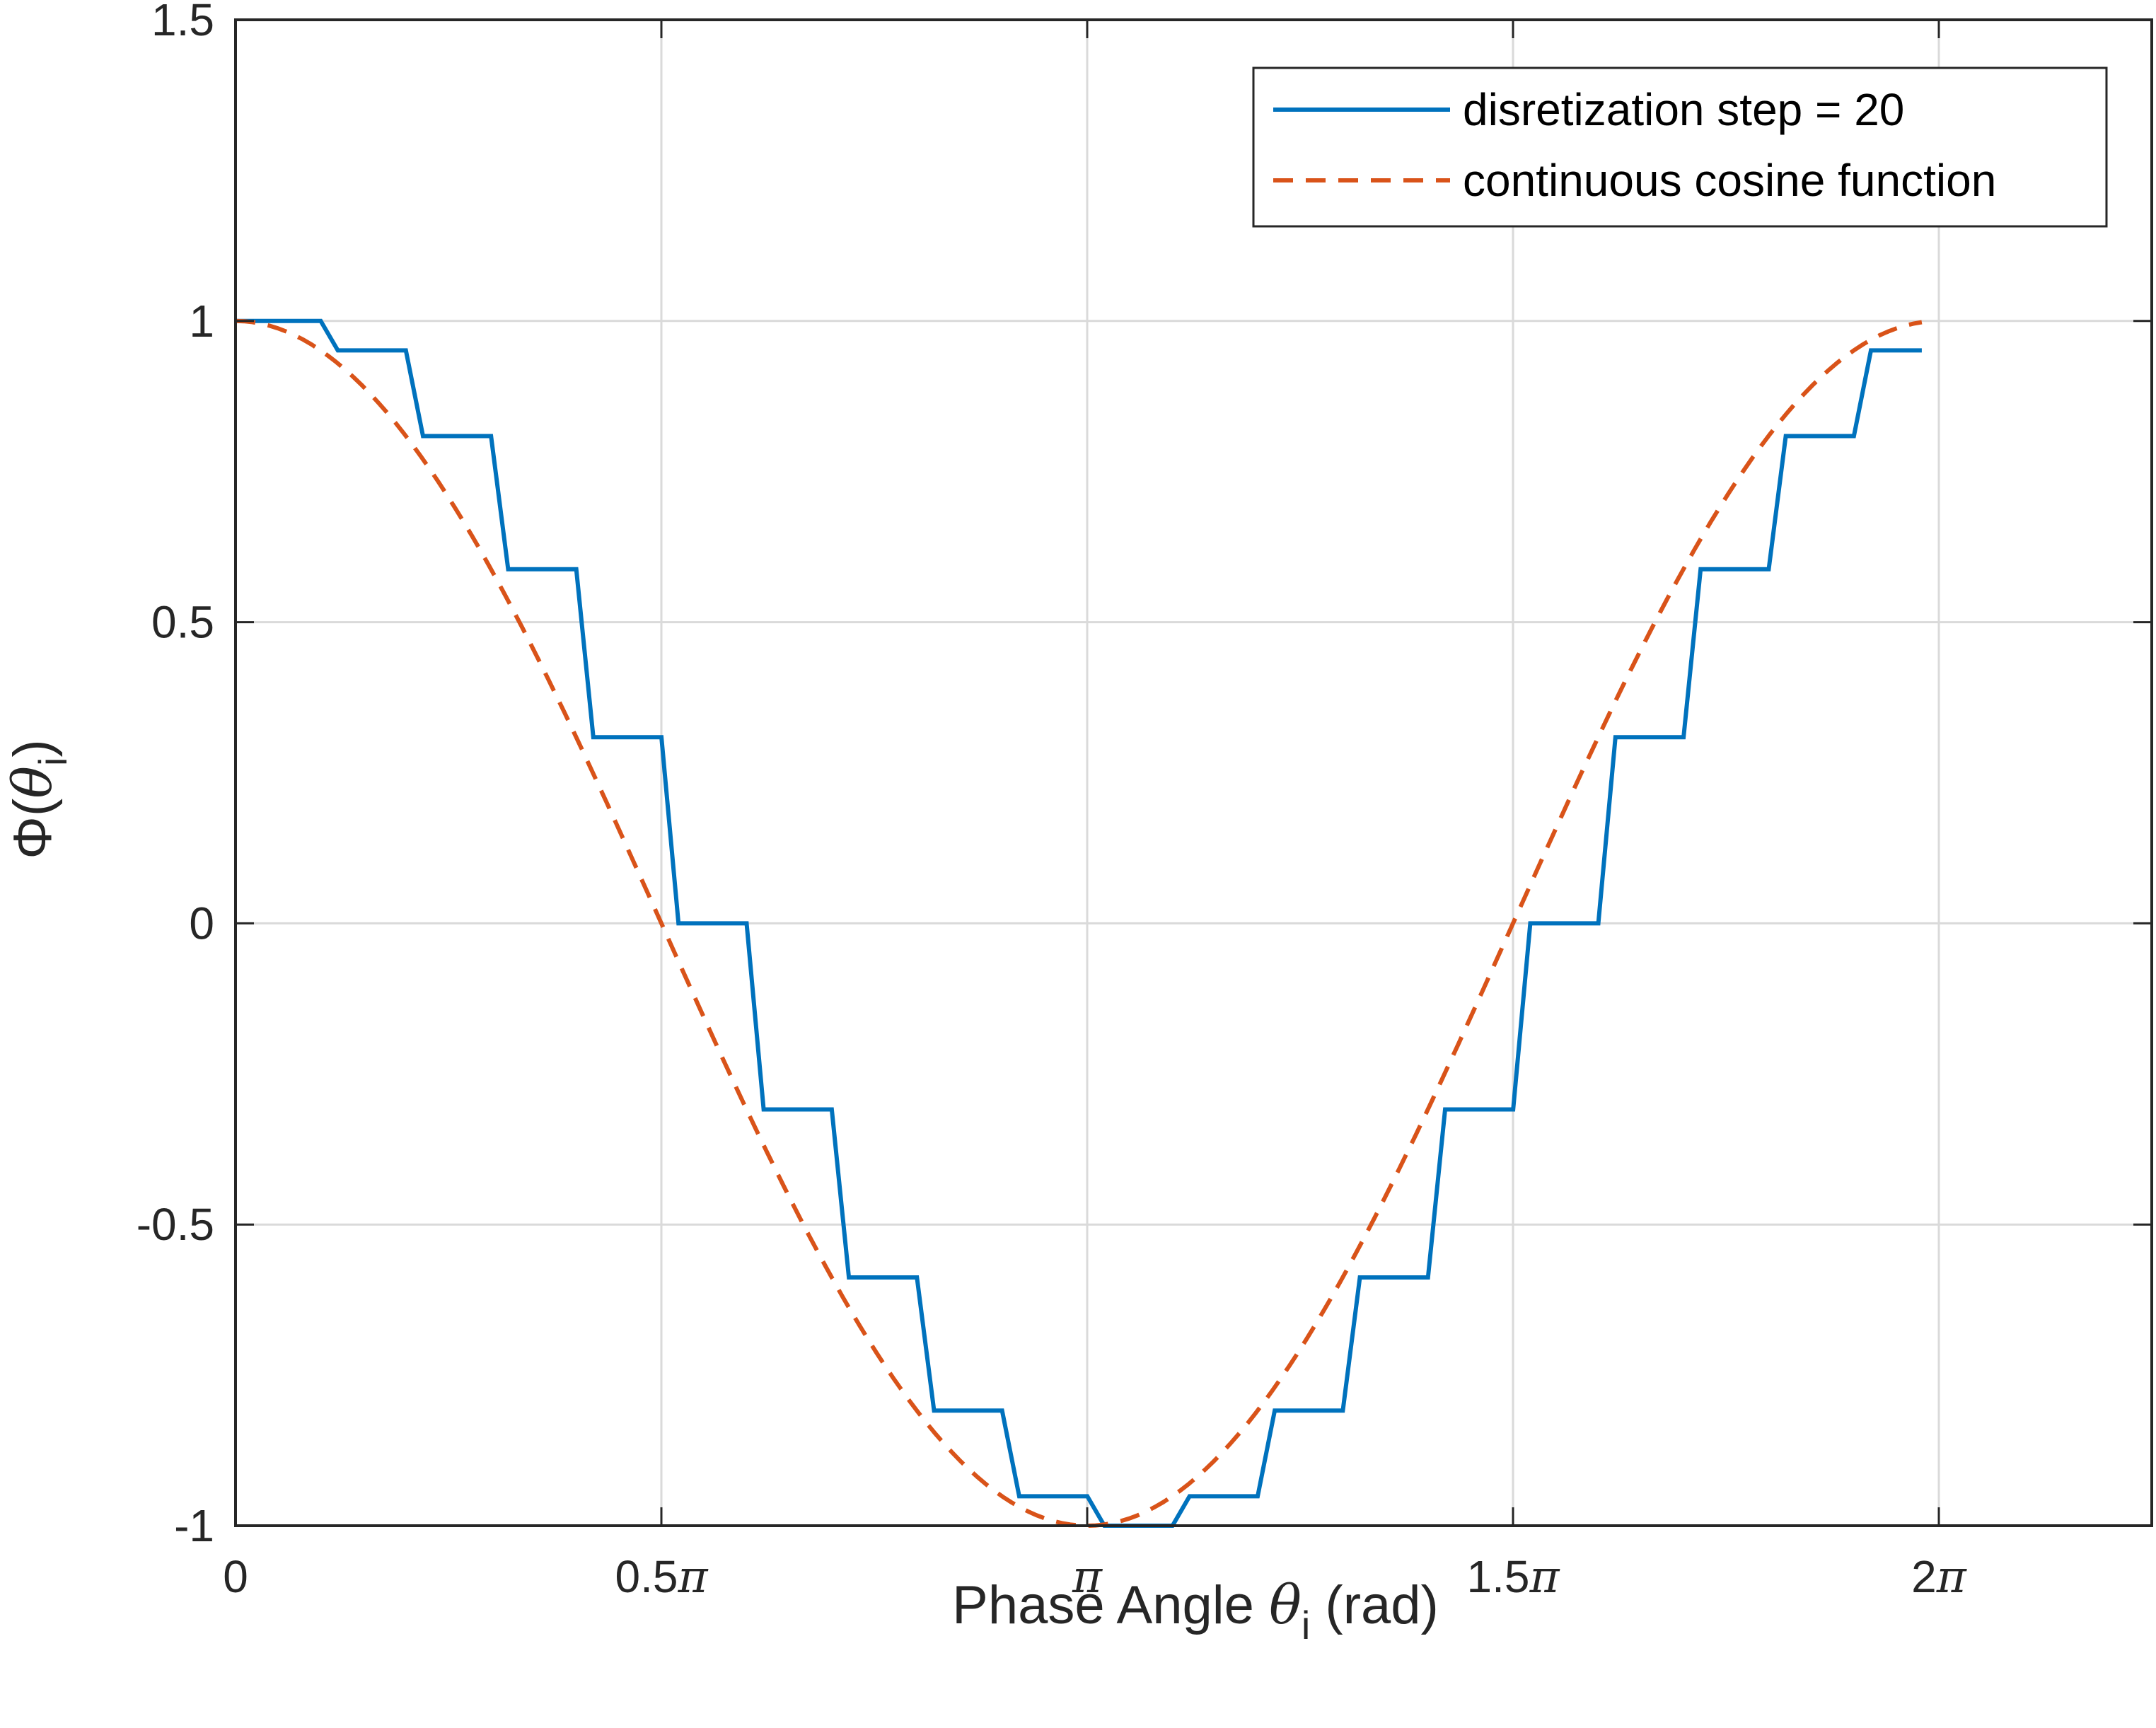 The width and height of the screenshot is (2156, 1728). Describe the element at coordinates (1729, 180) in the screenshot. I see `legend-label-cosine: continuous cosine function` at that location.